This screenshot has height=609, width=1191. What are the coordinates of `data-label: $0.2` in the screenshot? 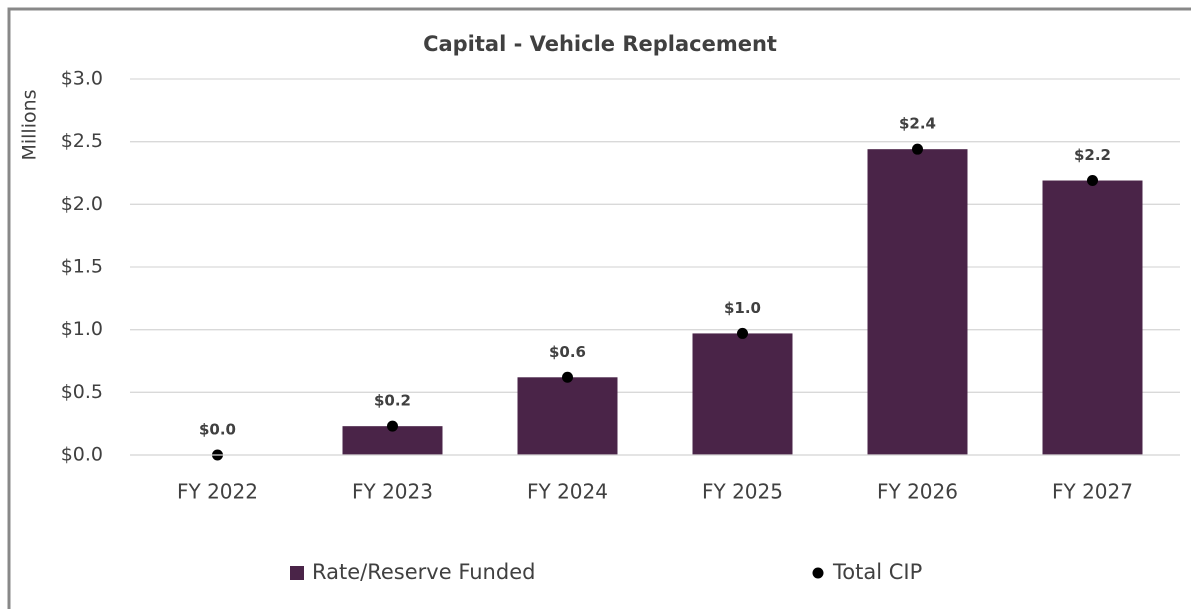 It's located at (392, 401).